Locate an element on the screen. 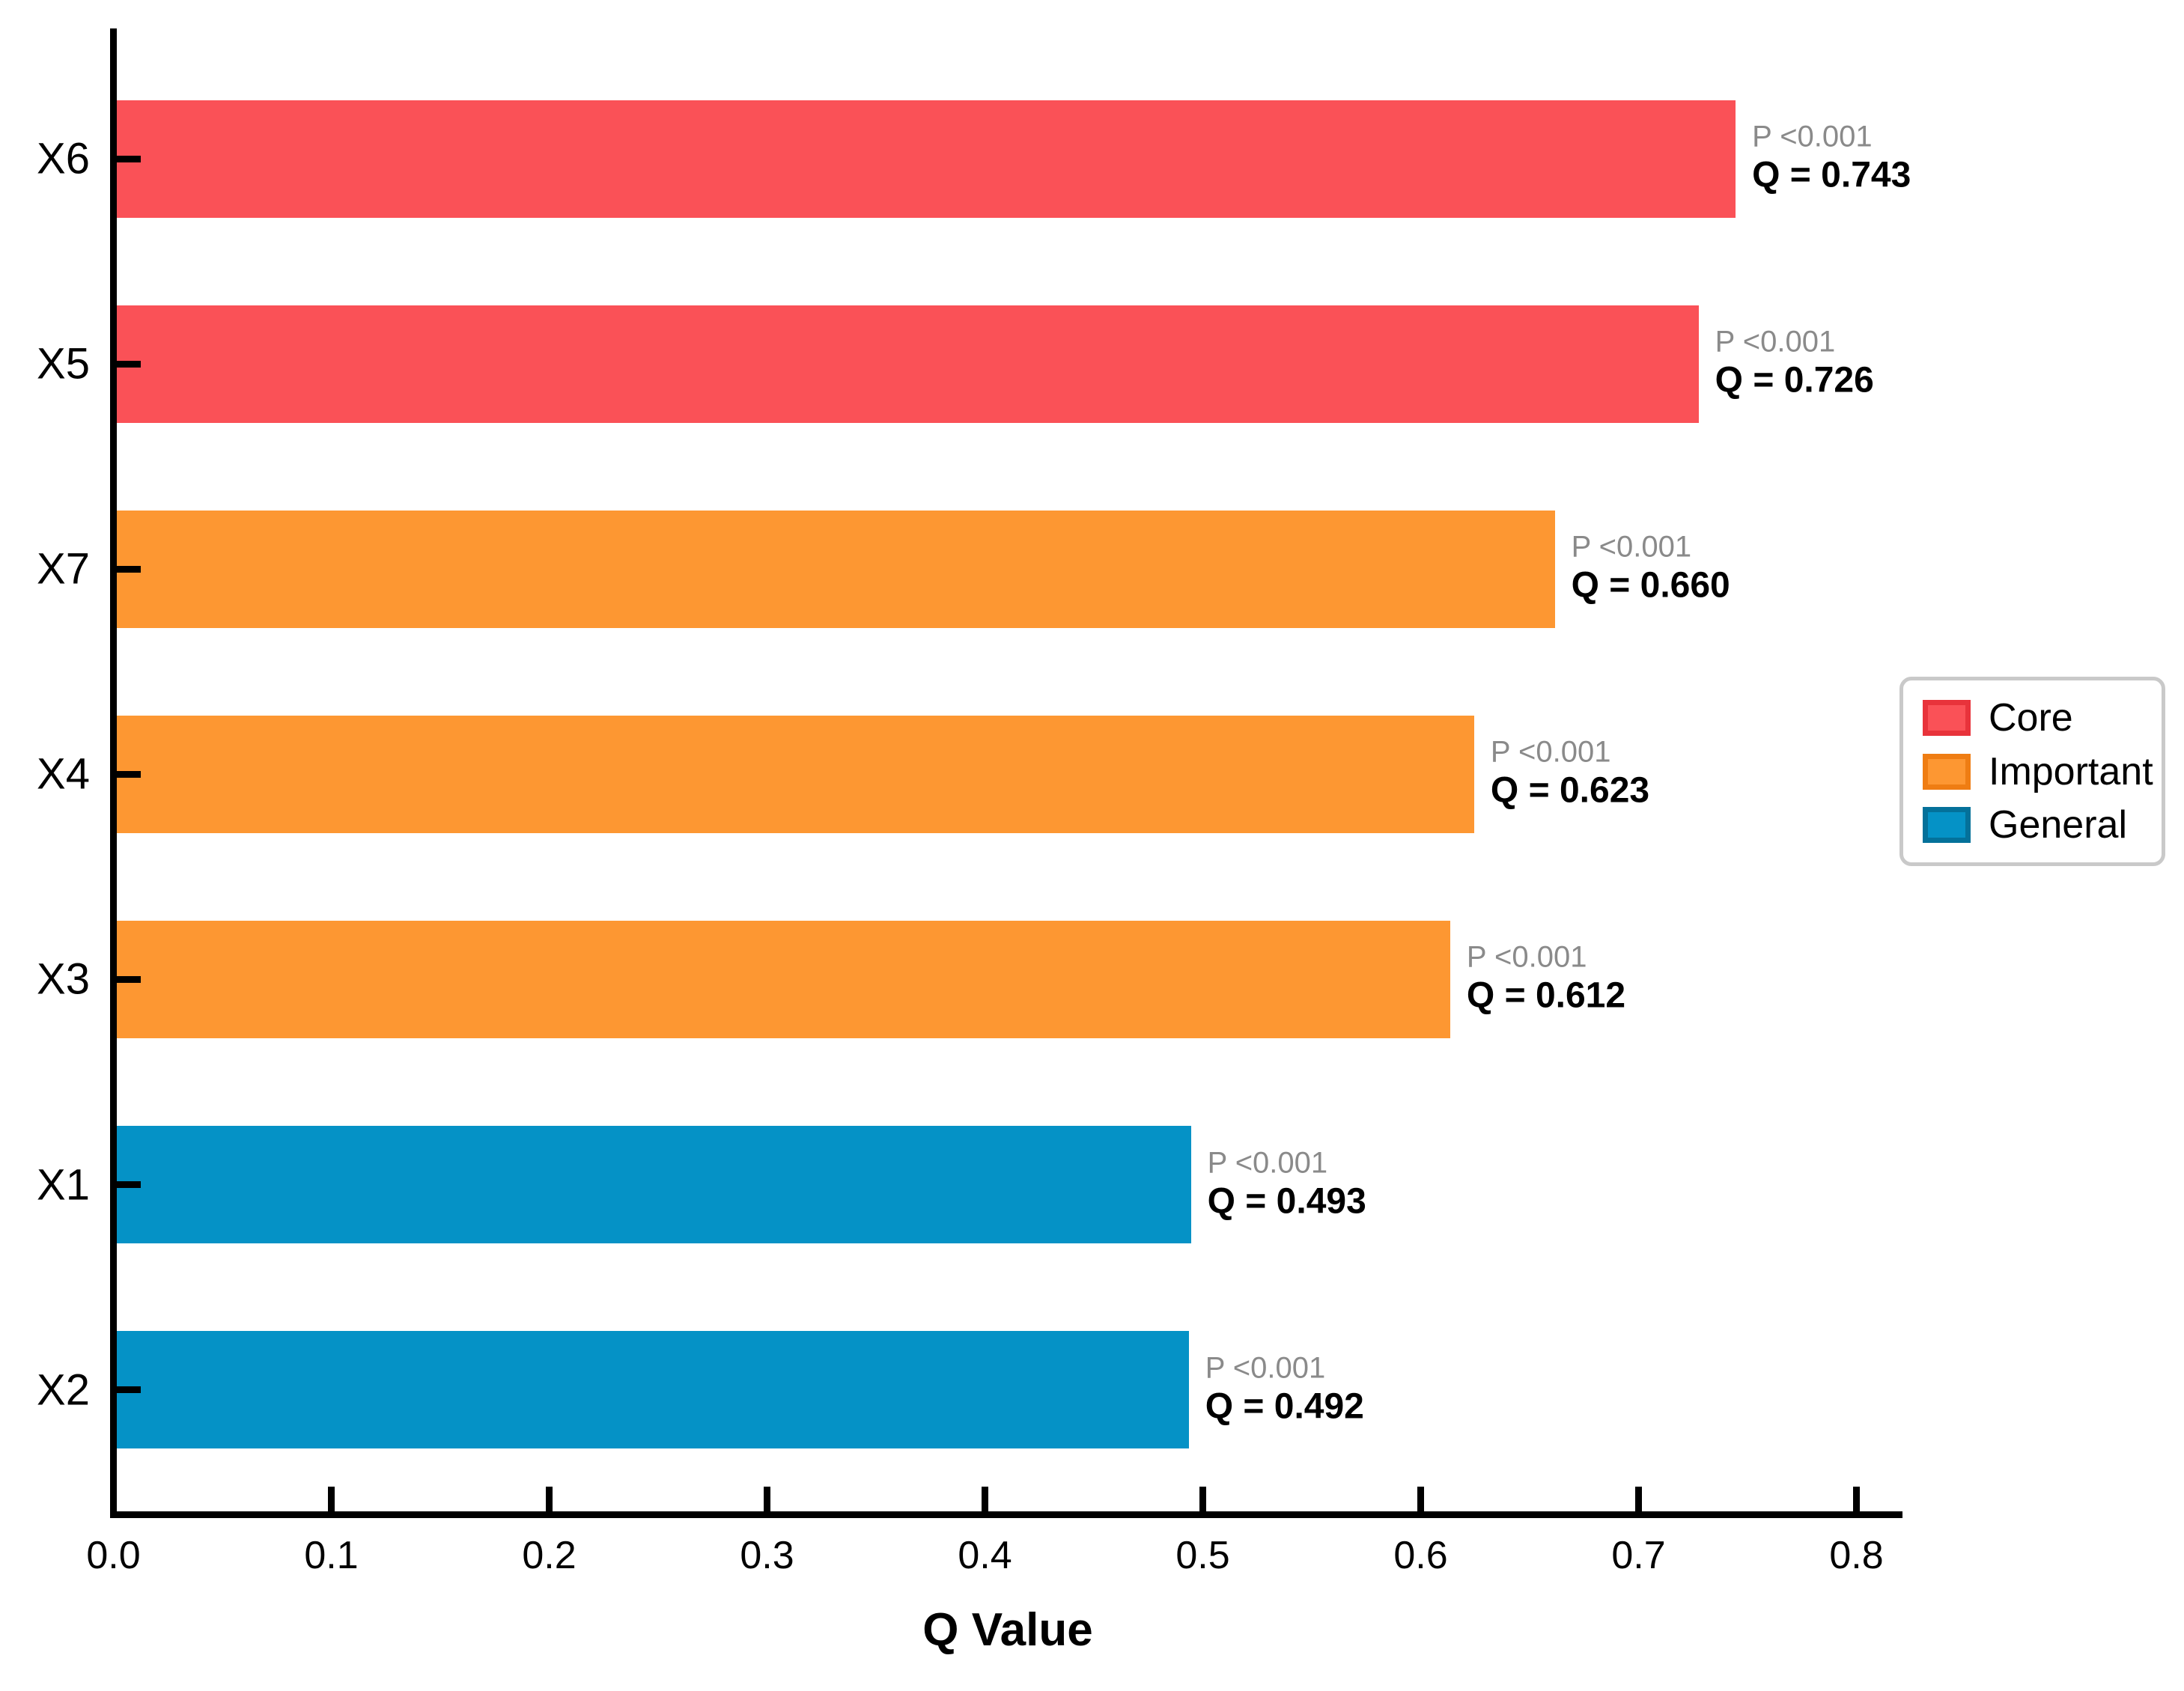 This screenshot has height=1691, width=2184. bar-annotation-x1: P <0.001 Q = 0.493 is located at coordinates (1287, 1183).